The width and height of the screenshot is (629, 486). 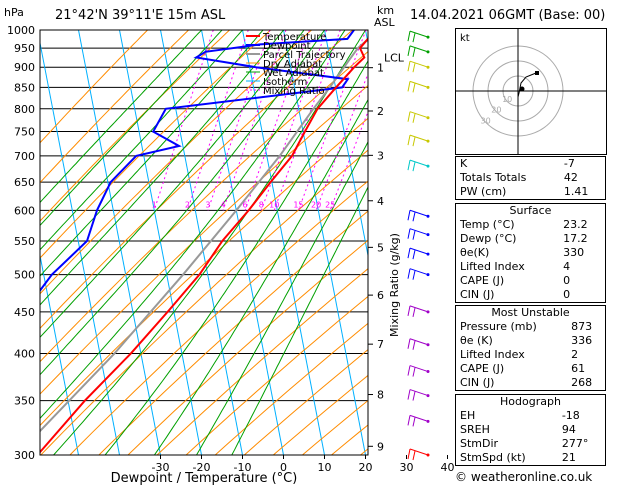 What do you see at coordinates (24, 312) in the screenshot?
I see `pressure-tick-label: 450` at bounding box center [24, 312].